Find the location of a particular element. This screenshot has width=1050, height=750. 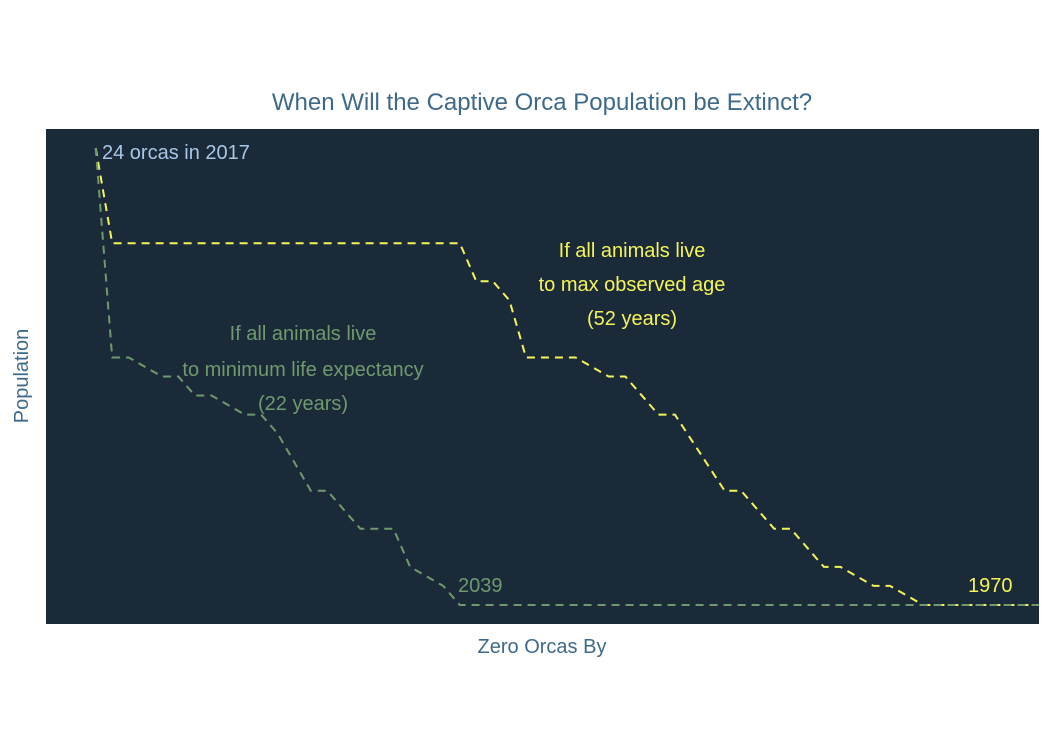

x-axis-title: Zero Orcas By is located at coordinates (542, 647).